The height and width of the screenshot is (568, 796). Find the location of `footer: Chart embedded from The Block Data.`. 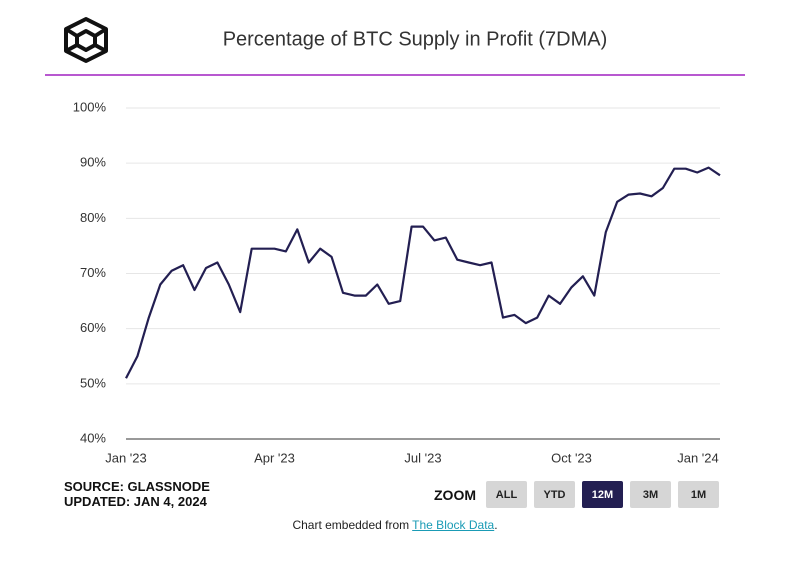

footer: Chart embedded from The Block Data. is located at coordinates (395, 525).